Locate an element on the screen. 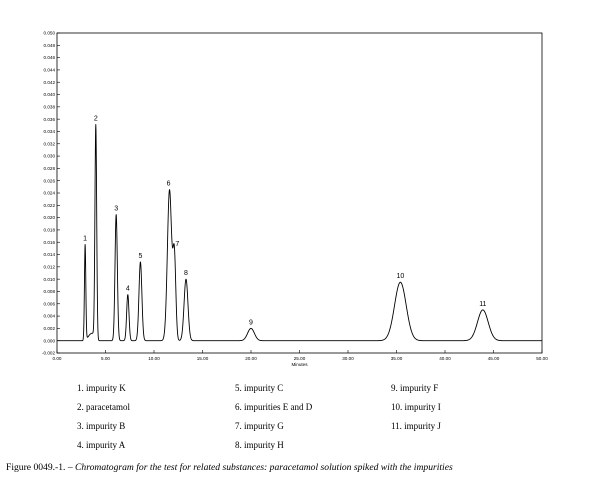 Image resolution: width=589 pixels, height=480 pixels. peak-label-9: 9 is located at coordinates (251, 322).